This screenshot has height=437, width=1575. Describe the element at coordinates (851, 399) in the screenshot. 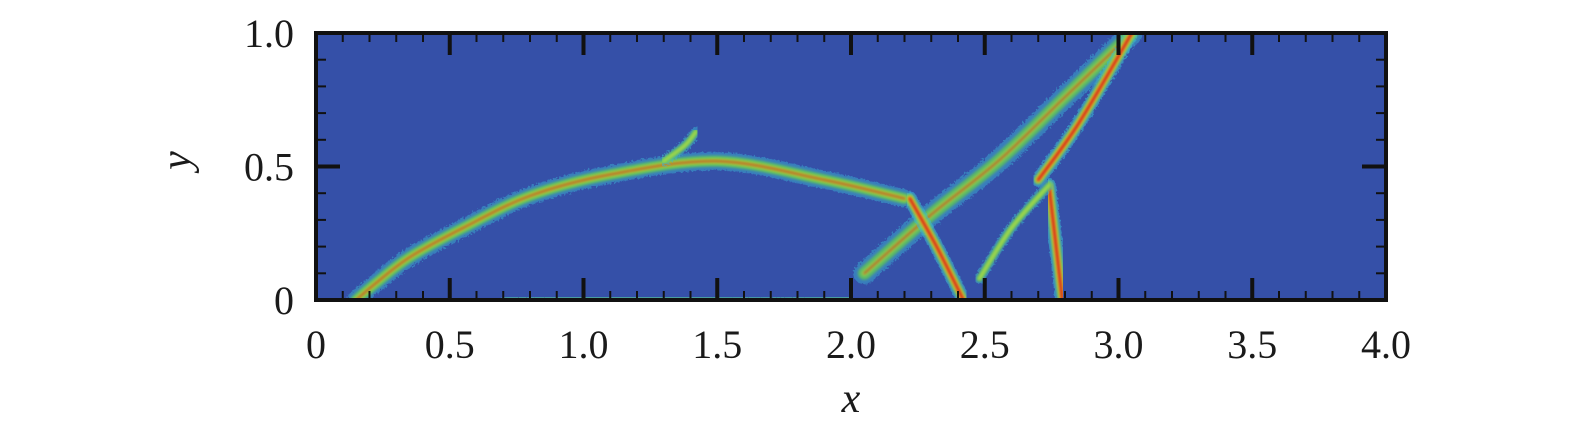

I see `x-axis-title: x` at that location.